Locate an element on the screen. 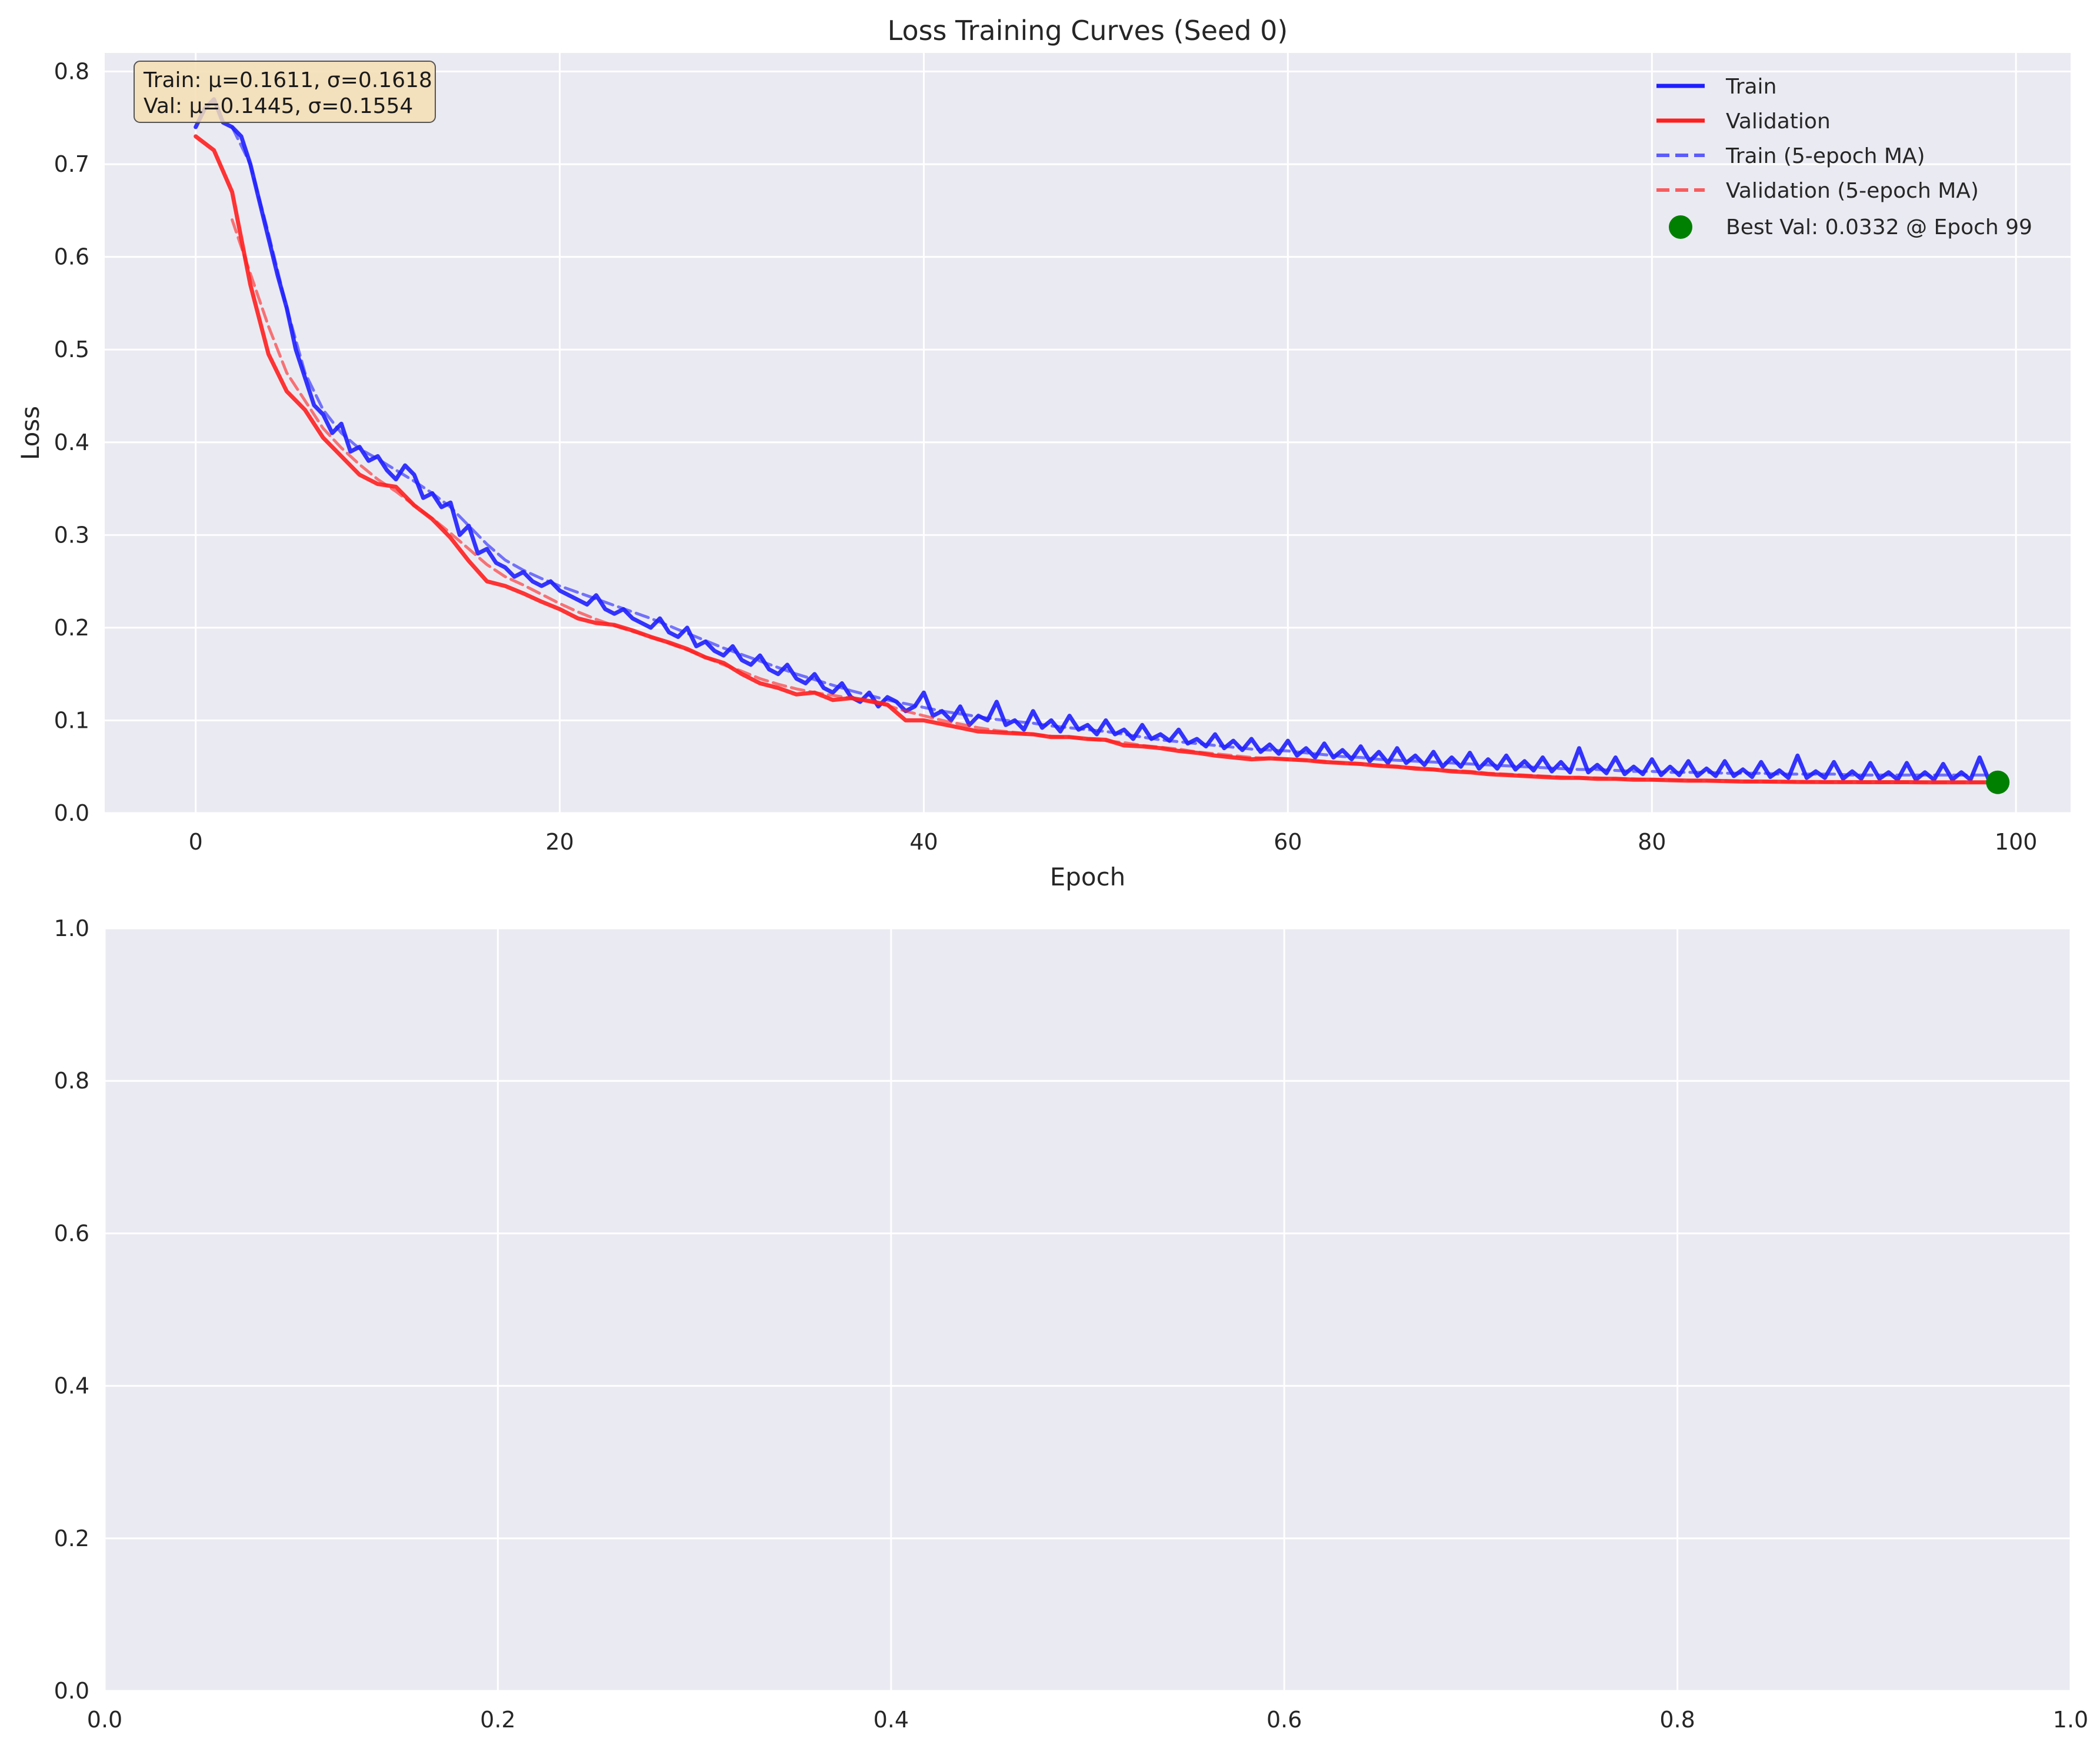 Image resolution: width=2100 pixels, height=1745 pixels. empty-y-ticks: 0.0 0.2 0.4 0.6 0.8 1.0 is located at coordinates (71, 1309).